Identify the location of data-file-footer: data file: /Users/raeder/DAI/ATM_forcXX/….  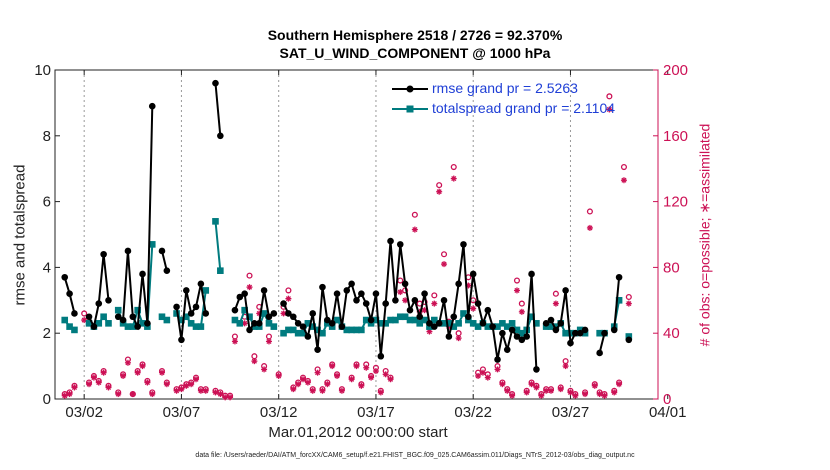
(415, 455).